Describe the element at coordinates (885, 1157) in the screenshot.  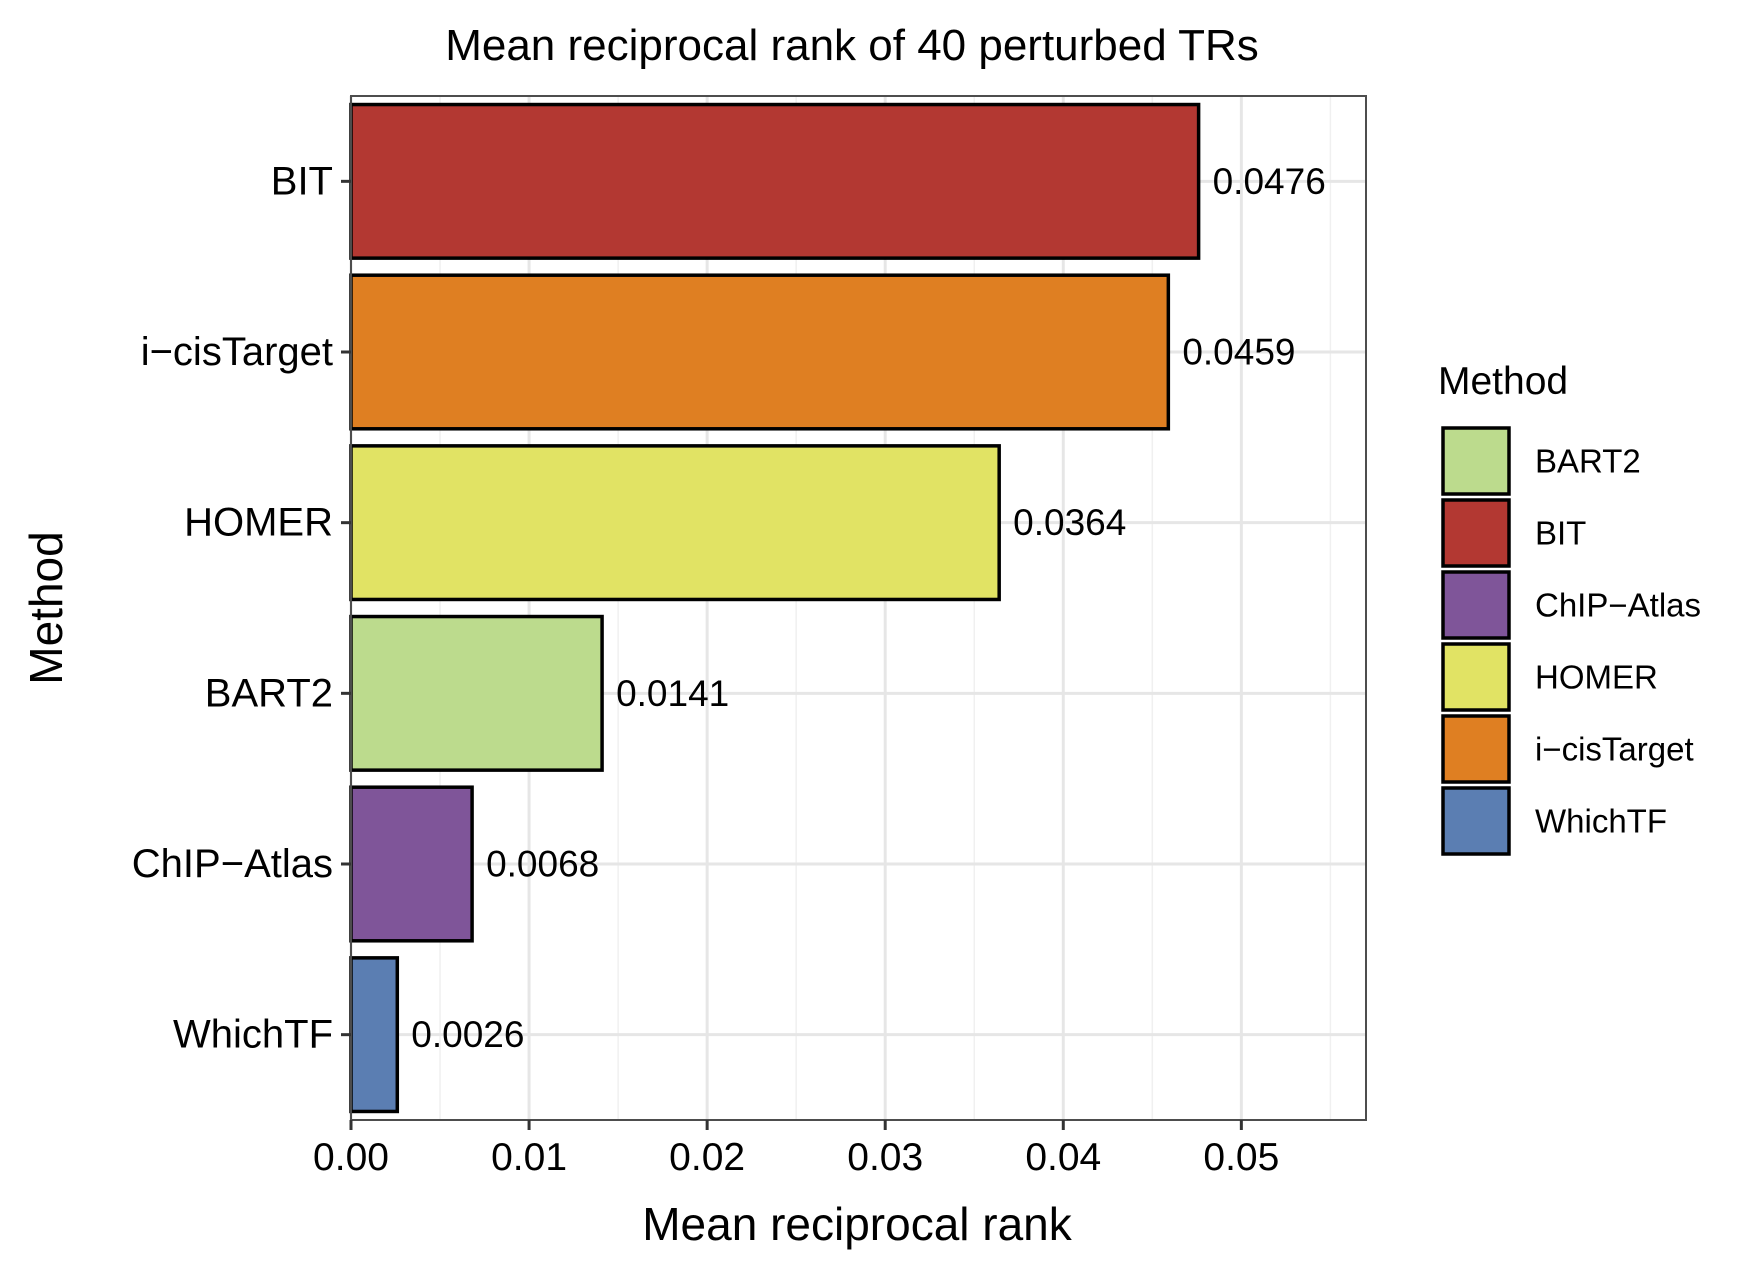
I see `x-tick-label: 0.03` at that location.